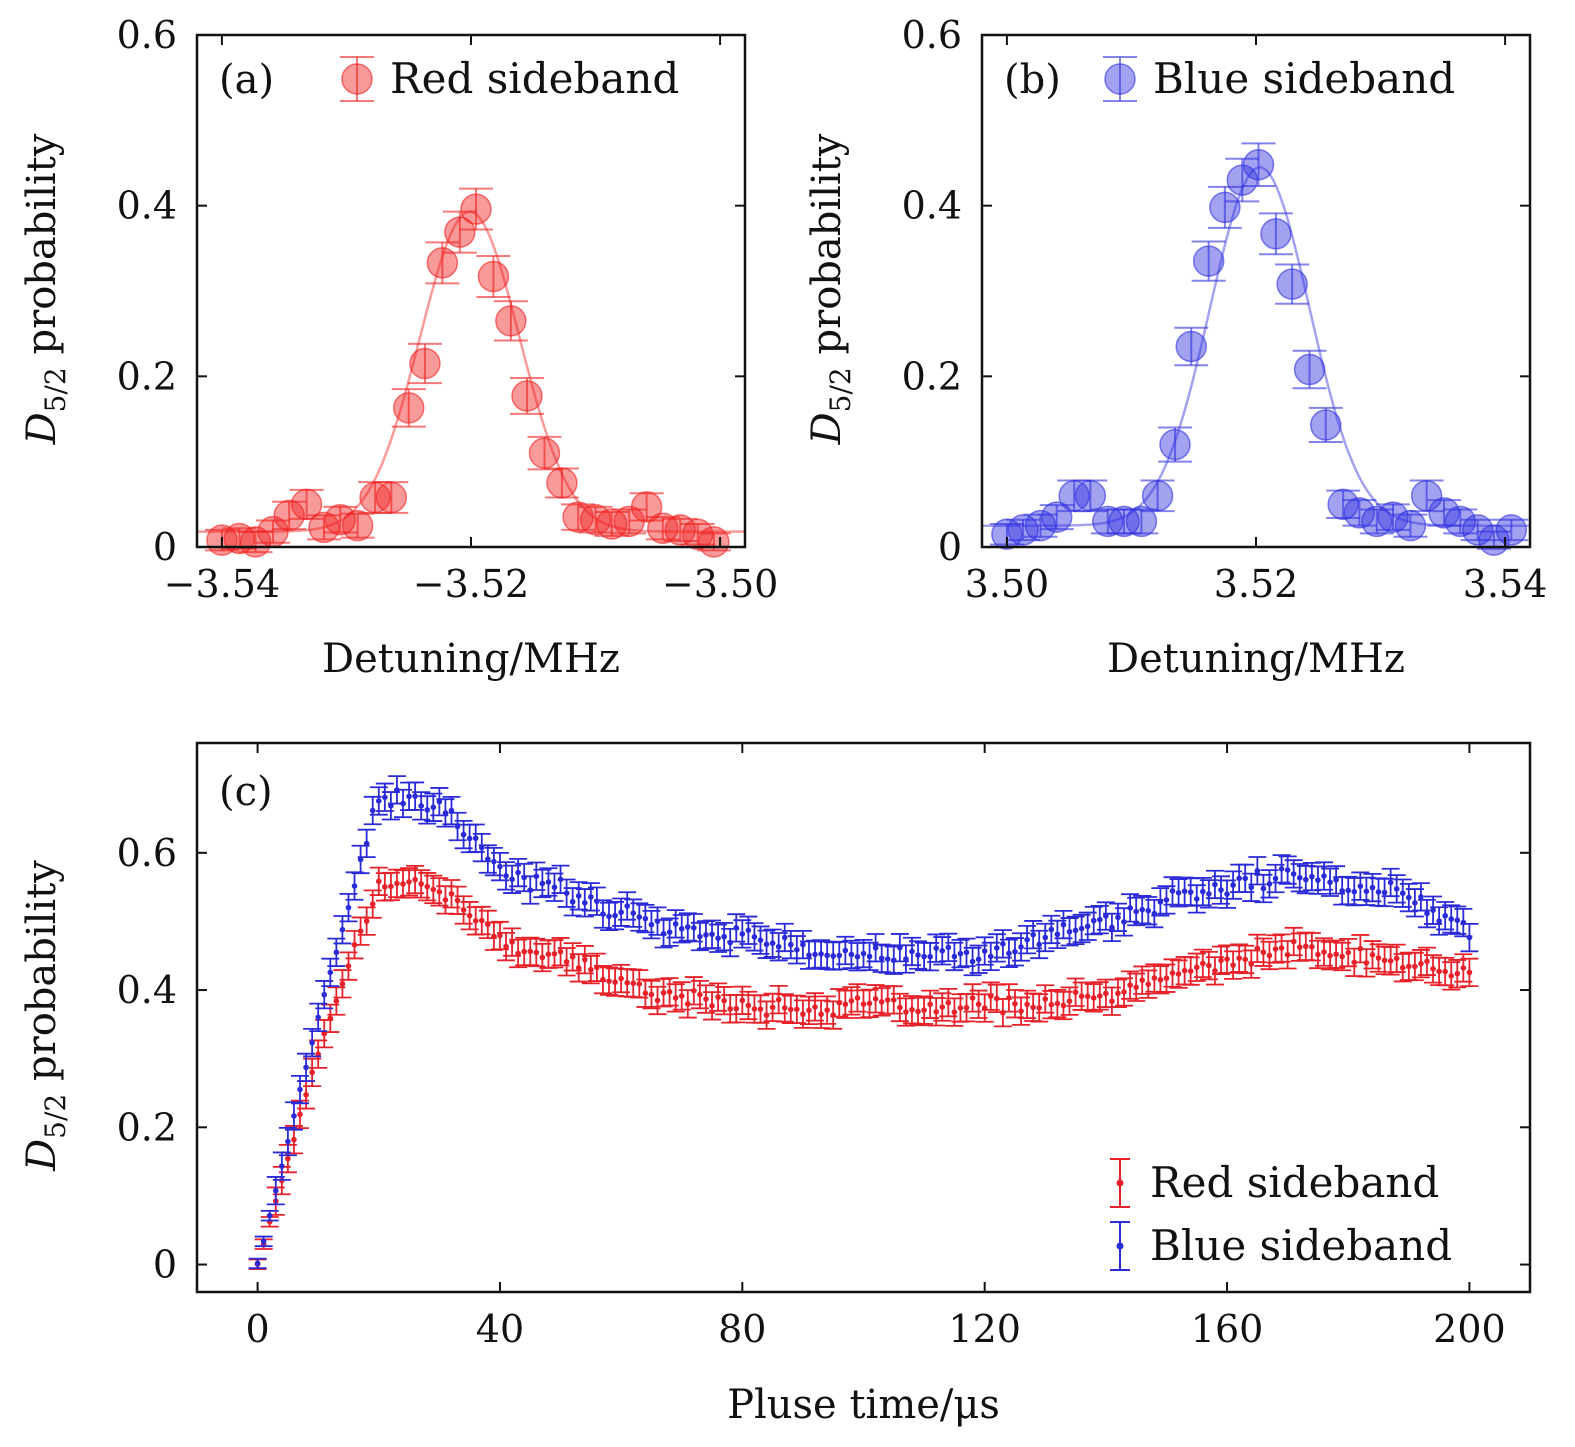  I want to click on panel-a-legend-circle, so click(357, 79).